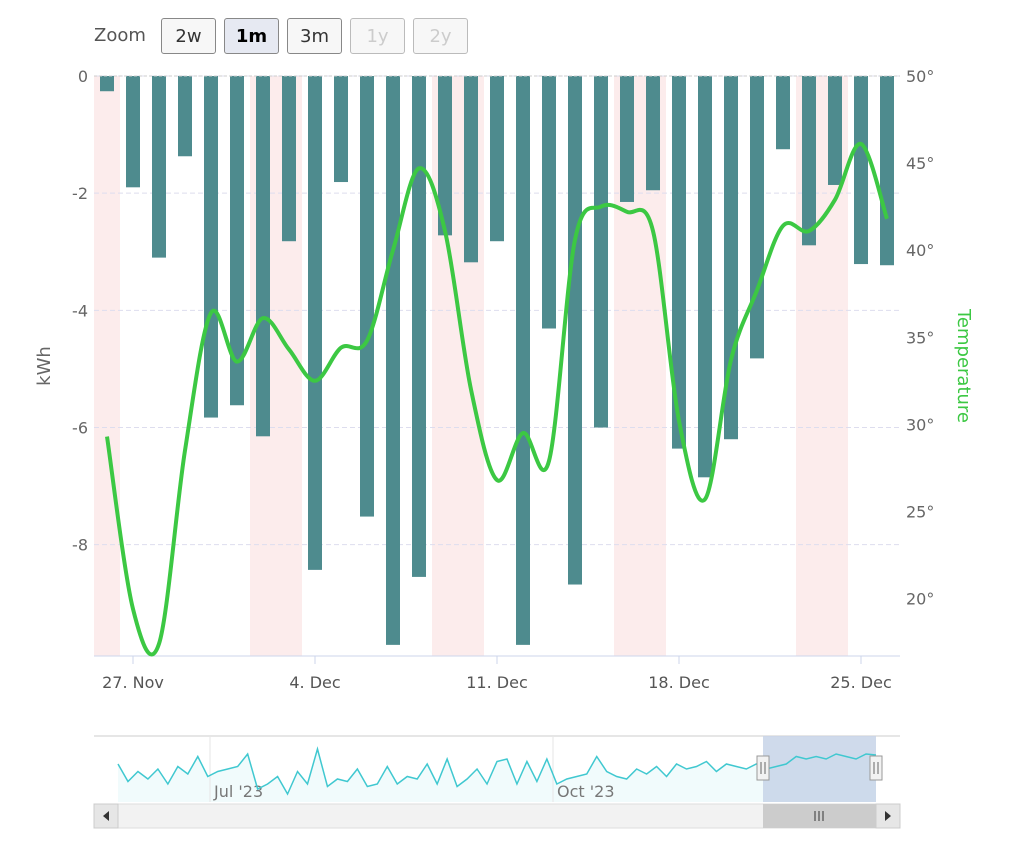 This screenshot has height=853, width=1024. What do you see at coordinates (920, 599) in the screenshot?
I see `y-right-tick-label: 20°` at bounding box center [920, 599].